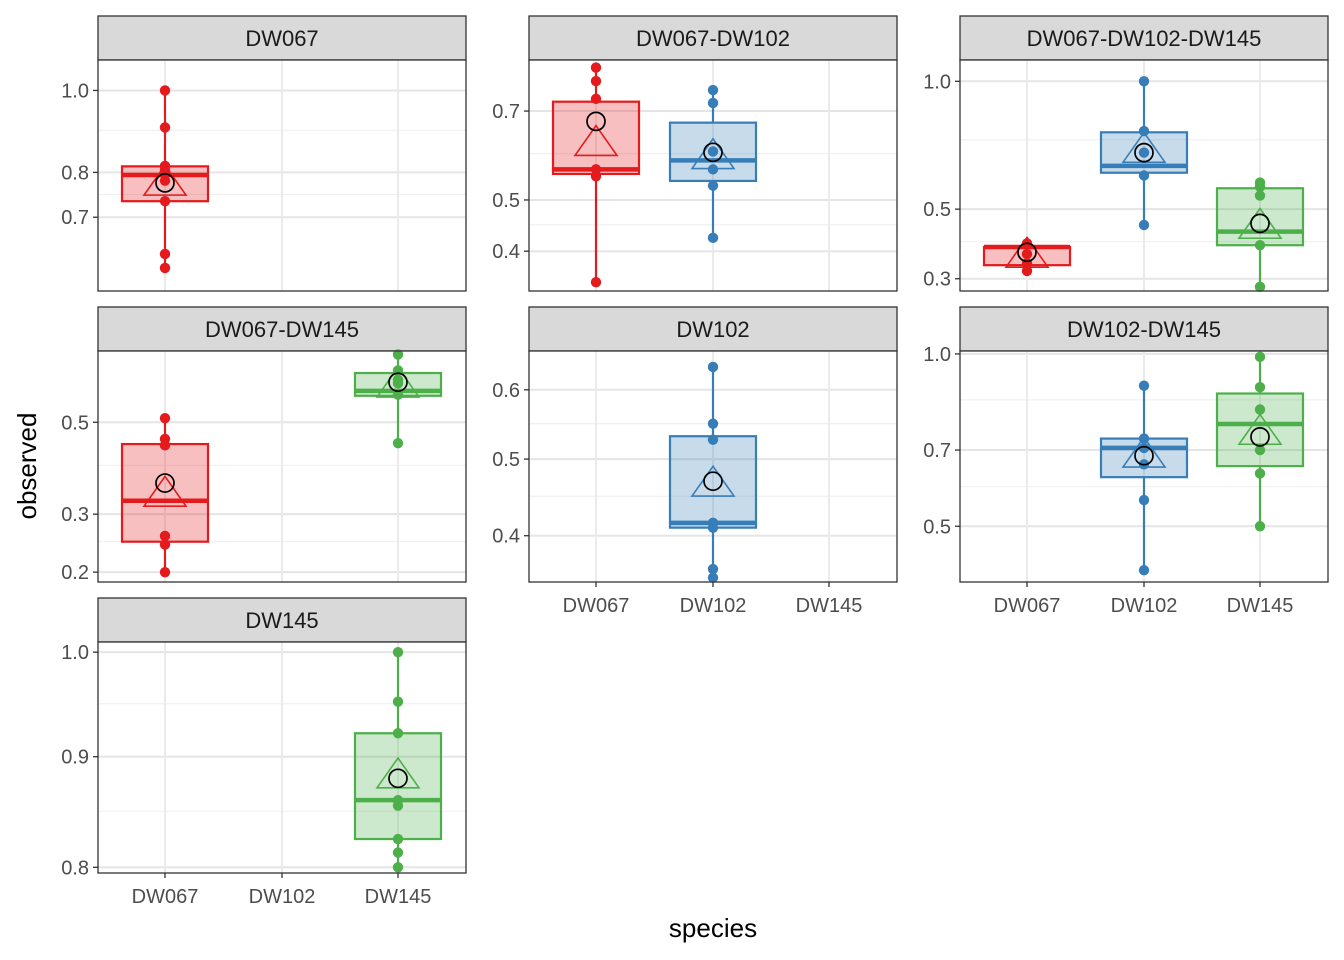  What do you see at coordinates (398, 786) in the screenshot?
I see `box` at bounding box center [398, 786].